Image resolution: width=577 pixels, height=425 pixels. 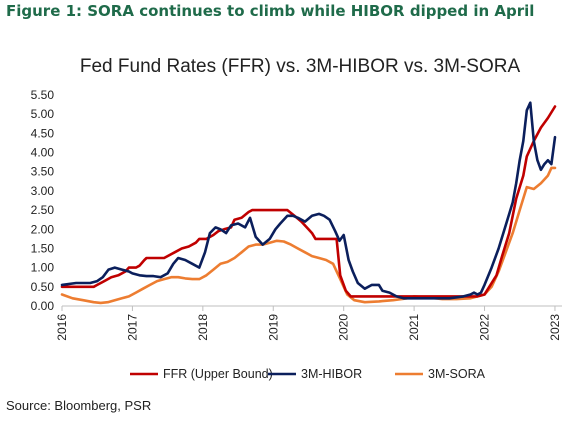 What do you see at coordinates (414, 327) in the screenshot?
I see `x-tick-label: 2021` at bounding box center [414, 327].